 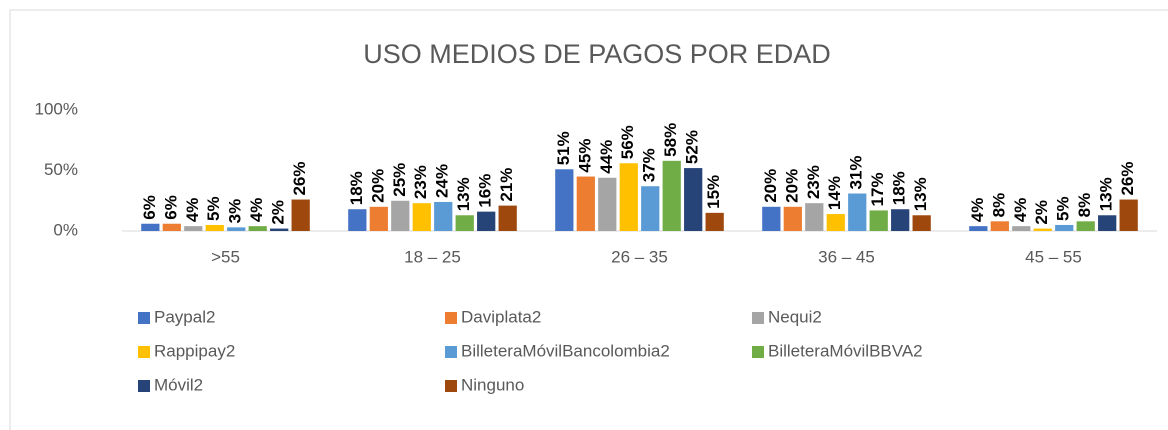 I want to click on data-label: 16%, so click(x=485, y=191).